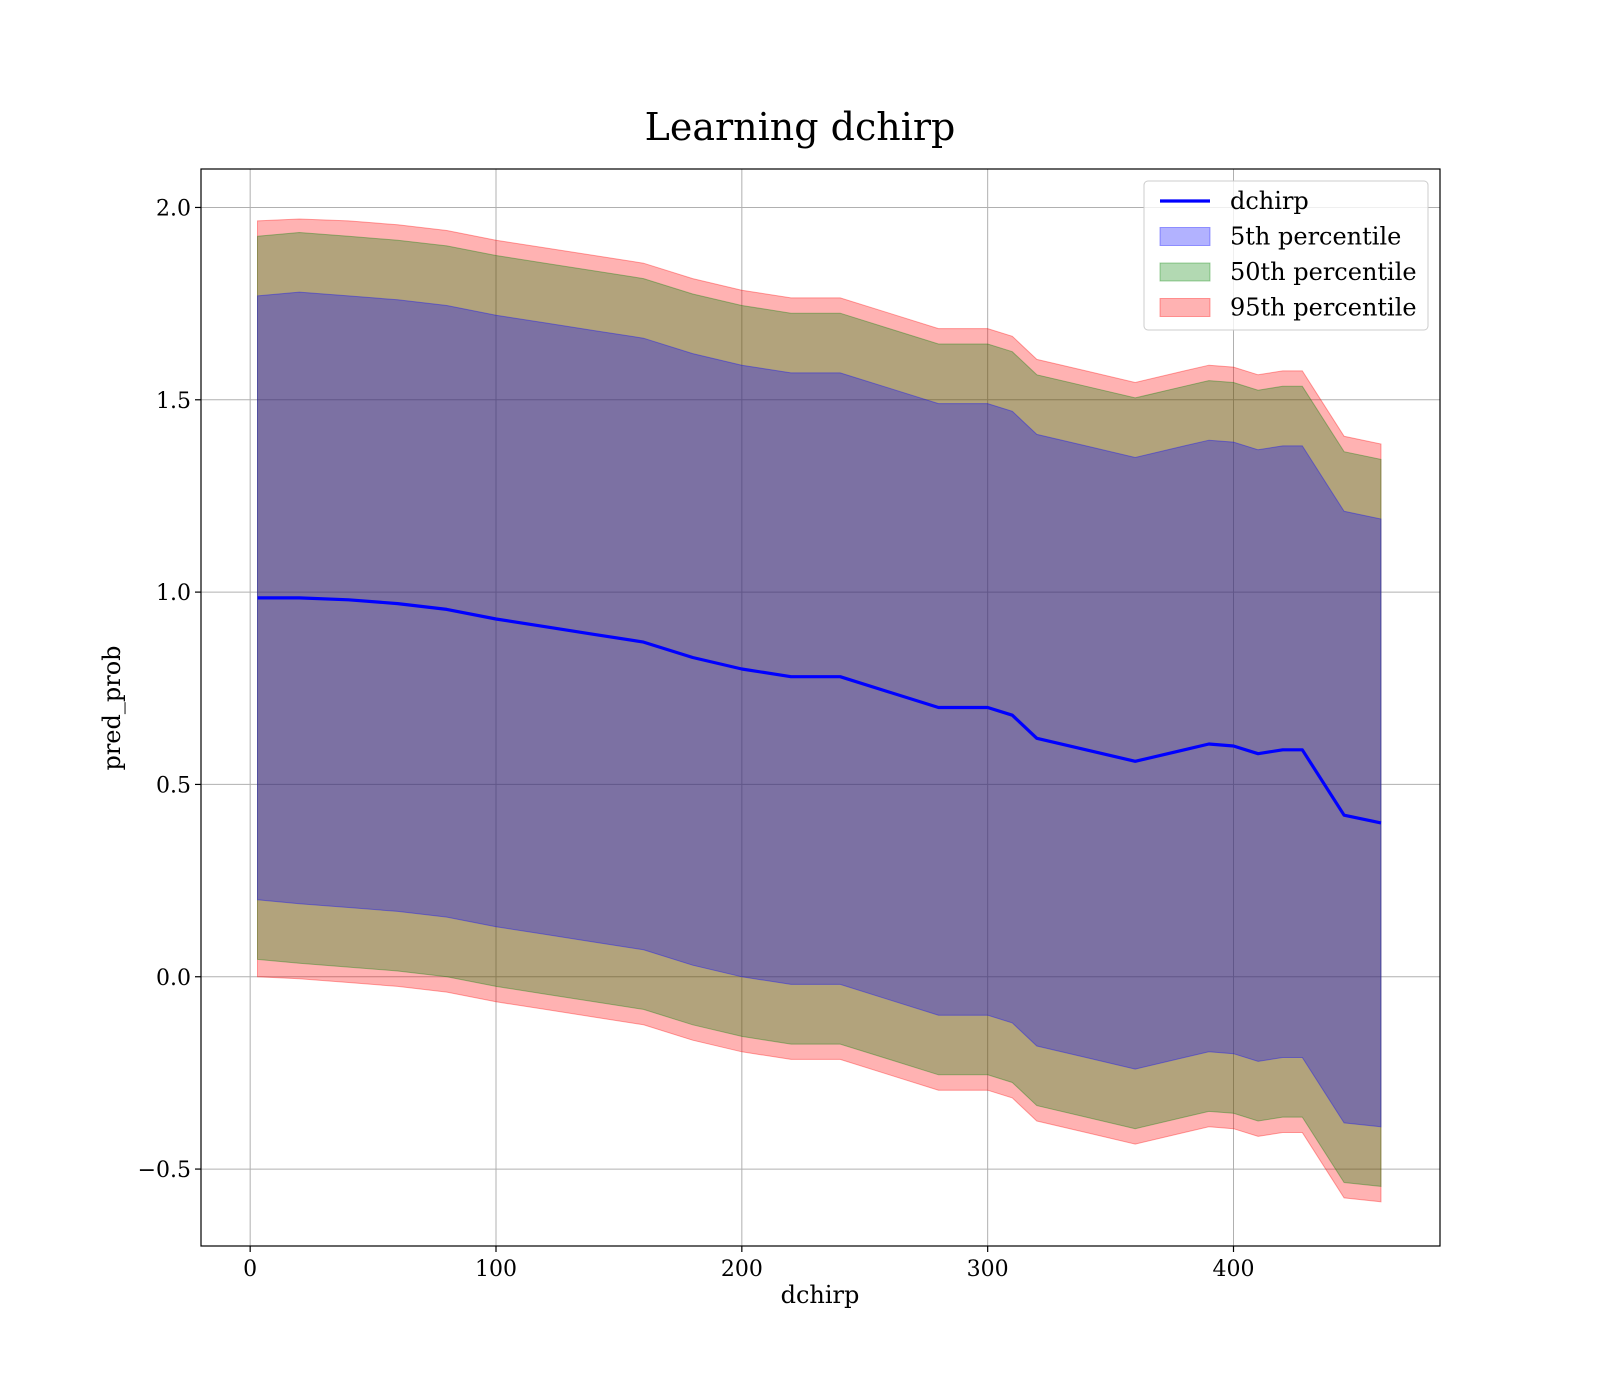 Image resolution: width=1600 pixels, height=1400 pixels. I want to click on chart-title: Learning dchirp, so click(800, 127).